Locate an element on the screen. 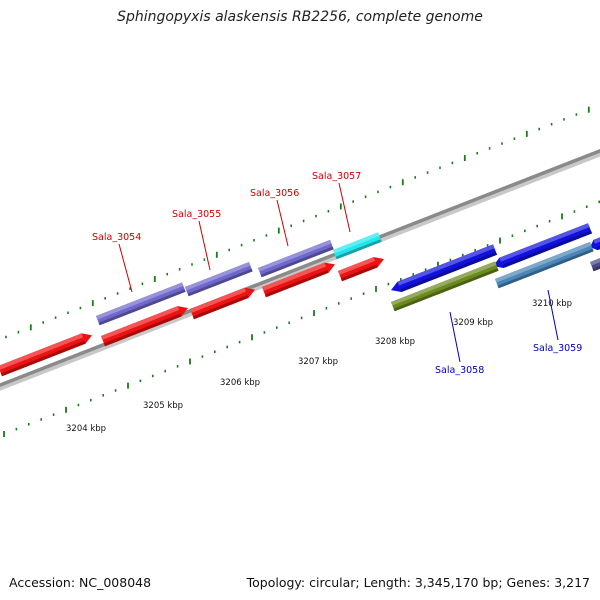 The image size is (600, 600). scale-label: 3205 kbp is located at coordinates (163, 406).